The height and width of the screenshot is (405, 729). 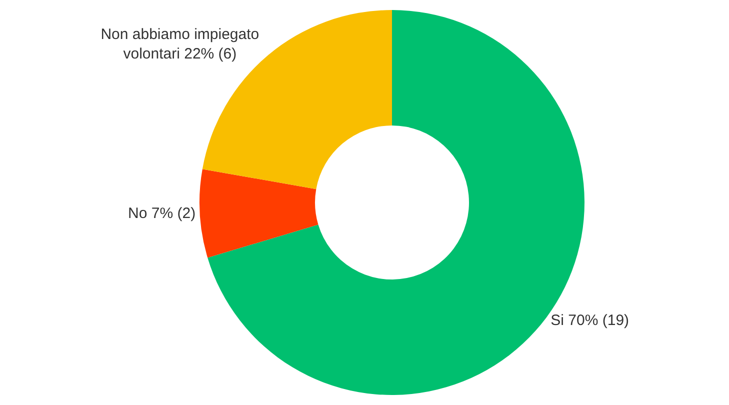 I want to click on slice-label: Si 70% (19), so click(x=590, y=320).